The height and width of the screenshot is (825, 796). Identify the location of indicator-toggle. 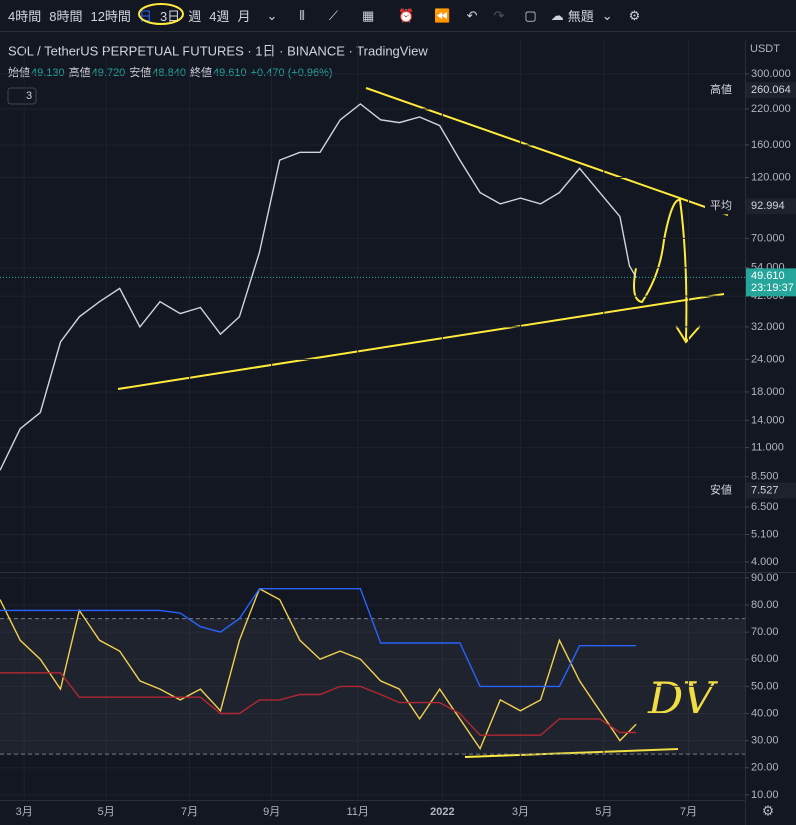
(22, 96).